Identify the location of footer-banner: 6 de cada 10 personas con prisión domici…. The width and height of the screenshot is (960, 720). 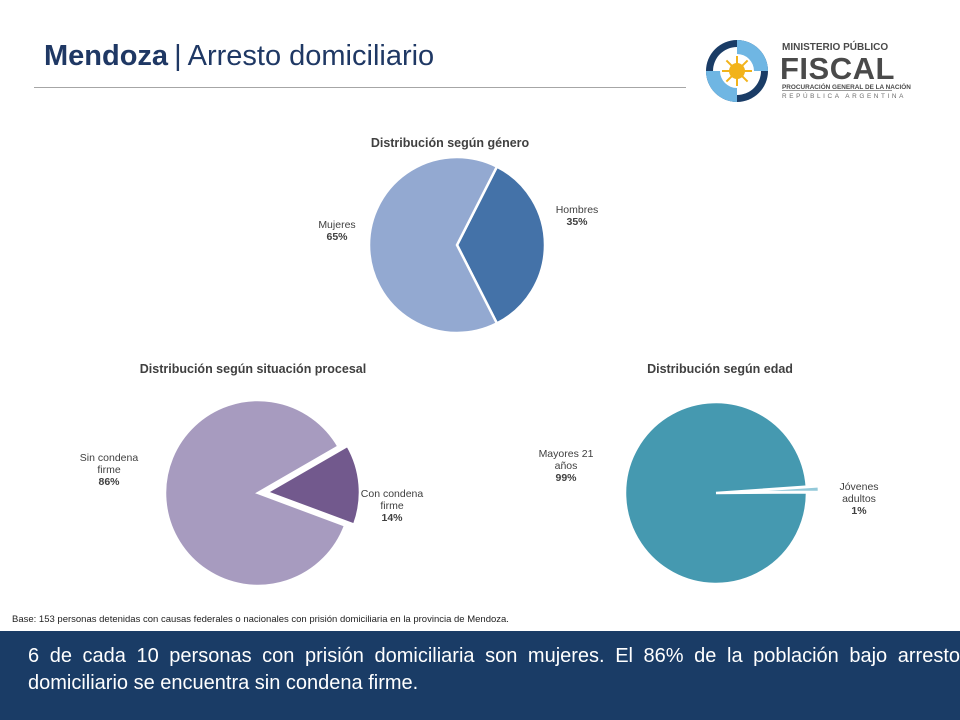
(480, 675).